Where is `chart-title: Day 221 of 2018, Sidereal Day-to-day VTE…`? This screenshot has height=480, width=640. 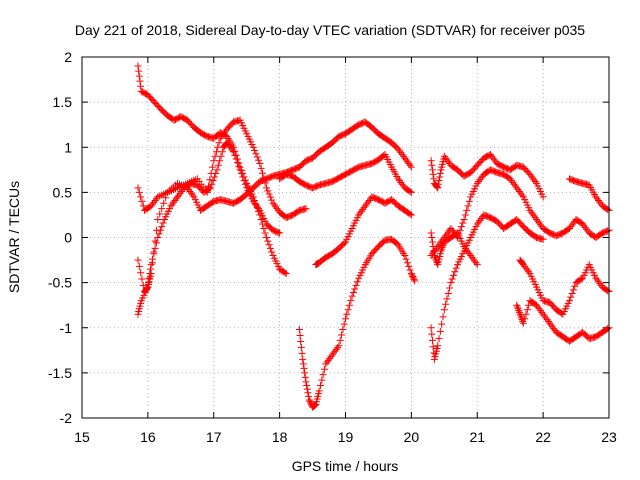 chart-title: Day 221 of 2018, Sidereal Day-to-day VTE… is located at coordinates (330, 30).